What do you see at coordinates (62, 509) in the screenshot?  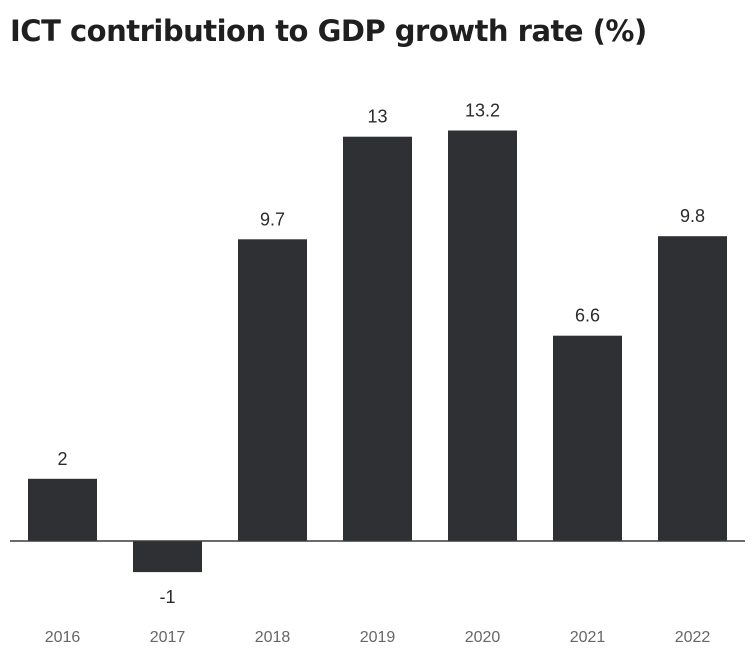 I see `bar-2016` at bounding box center [62, 509].